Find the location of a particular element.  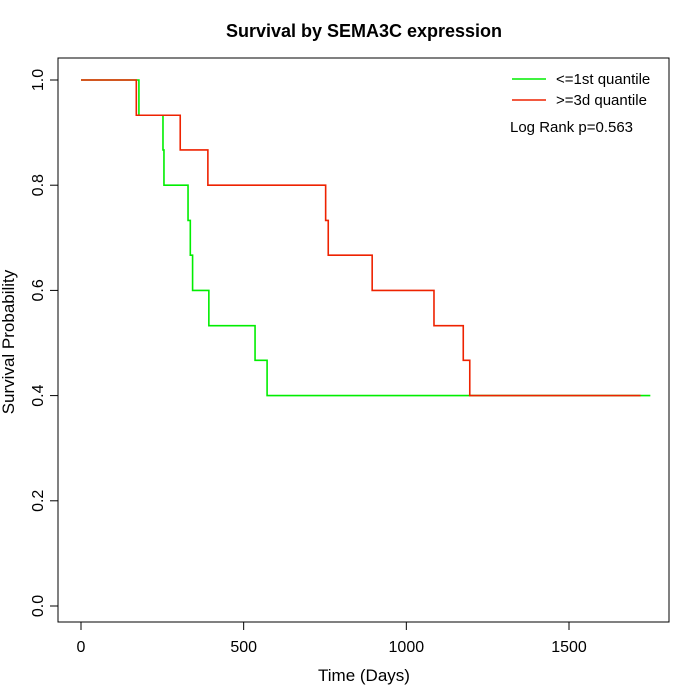

y-tick-label: 0.0 is located at coordinates (38, 606).